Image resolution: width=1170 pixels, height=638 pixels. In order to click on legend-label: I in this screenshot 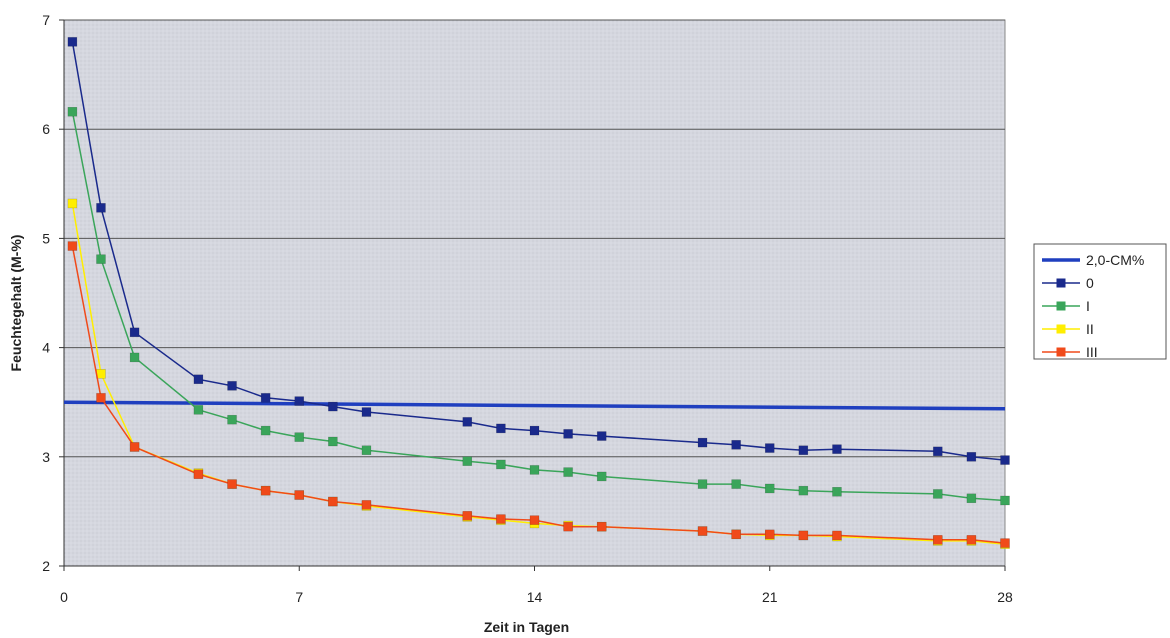, I will do `click(1088, 306)`.